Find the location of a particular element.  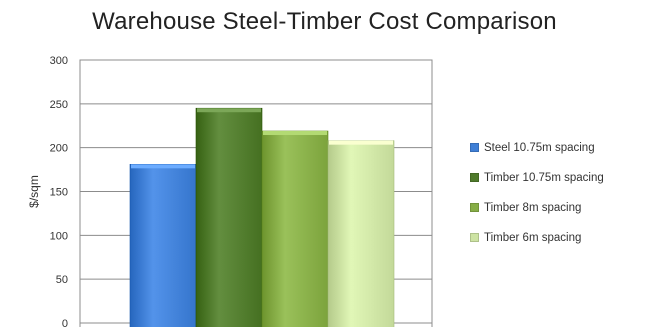

y-tick-label: 50 is located at coordinates (62, 280).